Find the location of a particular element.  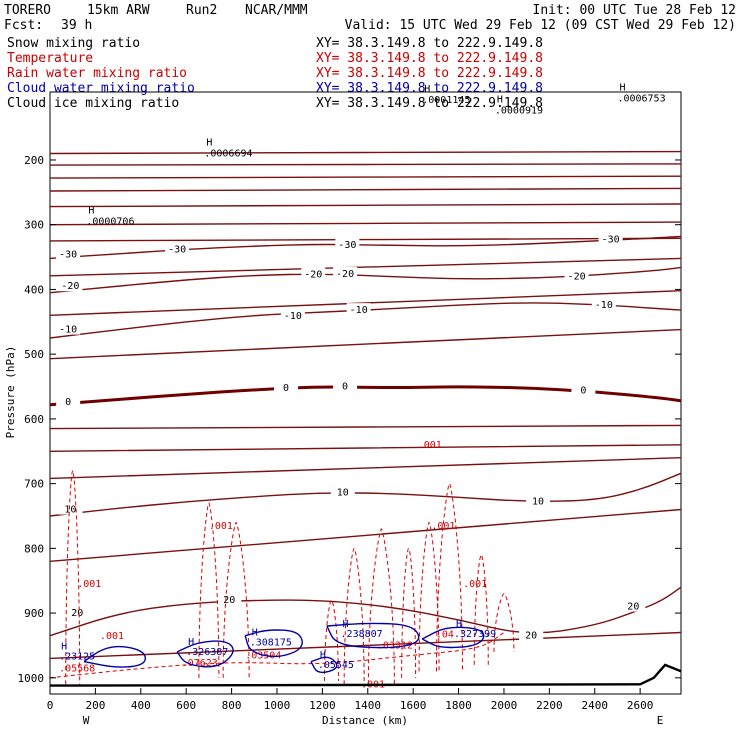

x-tick-label: 1000 is located at coordinates (277, 705).